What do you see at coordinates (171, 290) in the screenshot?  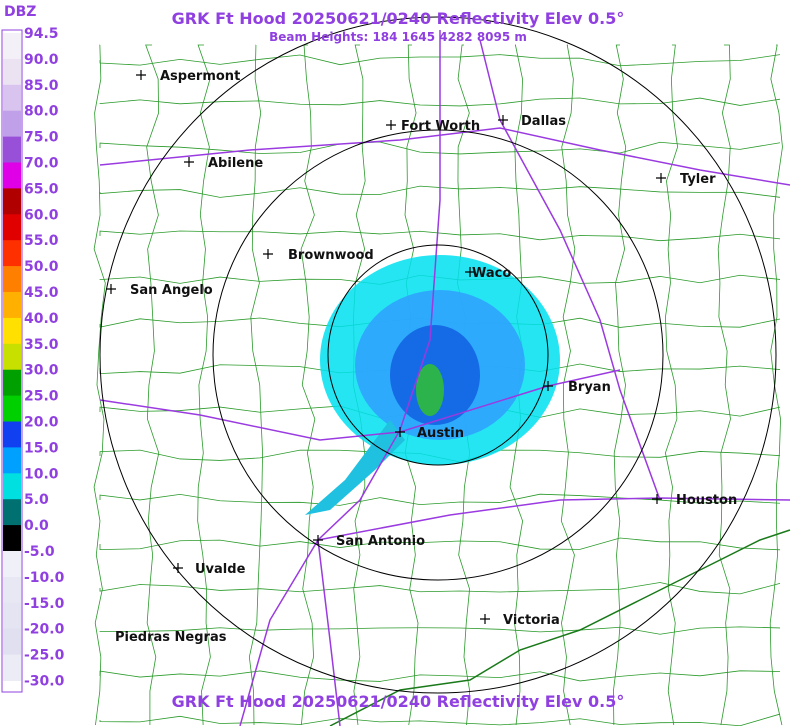 I see `city-label: San Angelo` at bounding box center [171, 290].